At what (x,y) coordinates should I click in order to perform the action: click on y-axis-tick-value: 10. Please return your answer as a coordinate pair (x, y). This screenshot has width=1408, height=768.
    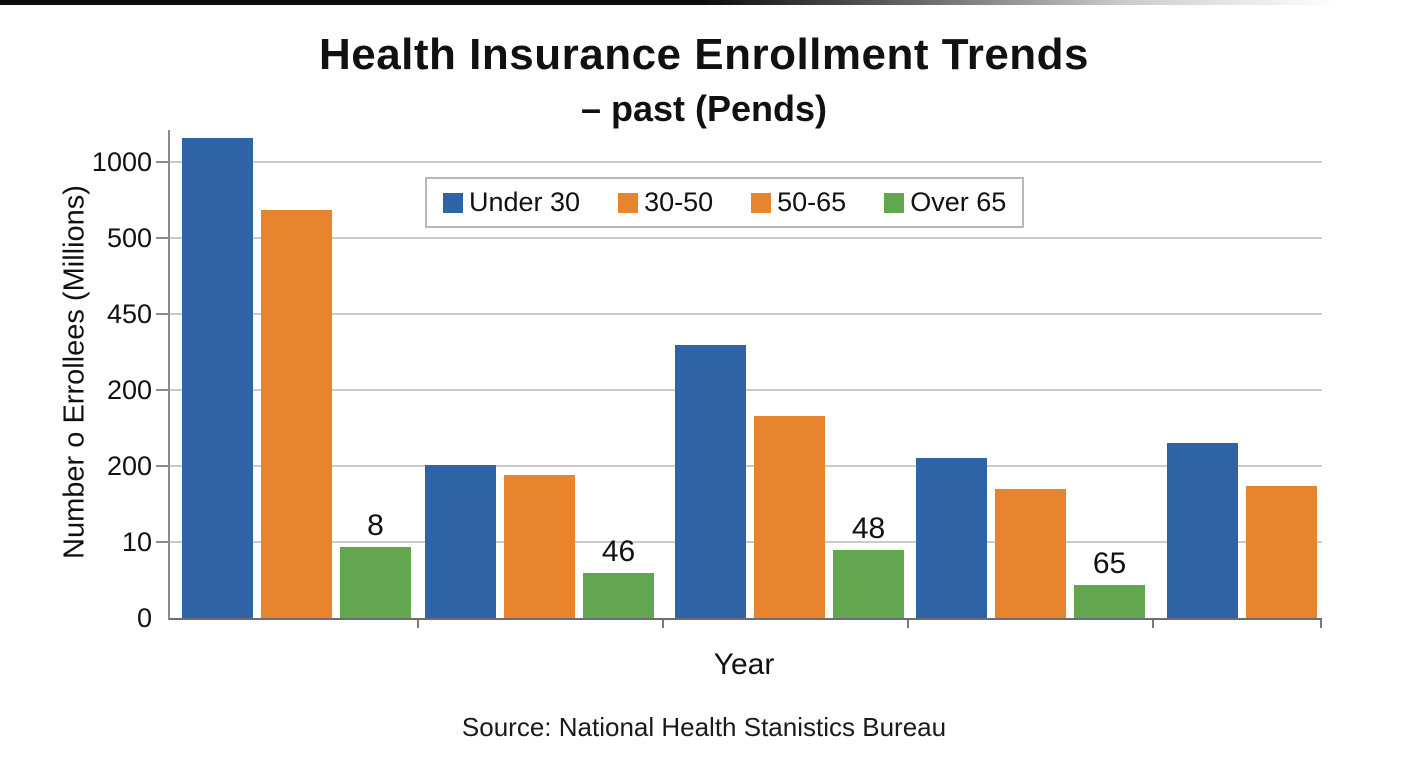
    Looking at the image, I should click on (136, 542).